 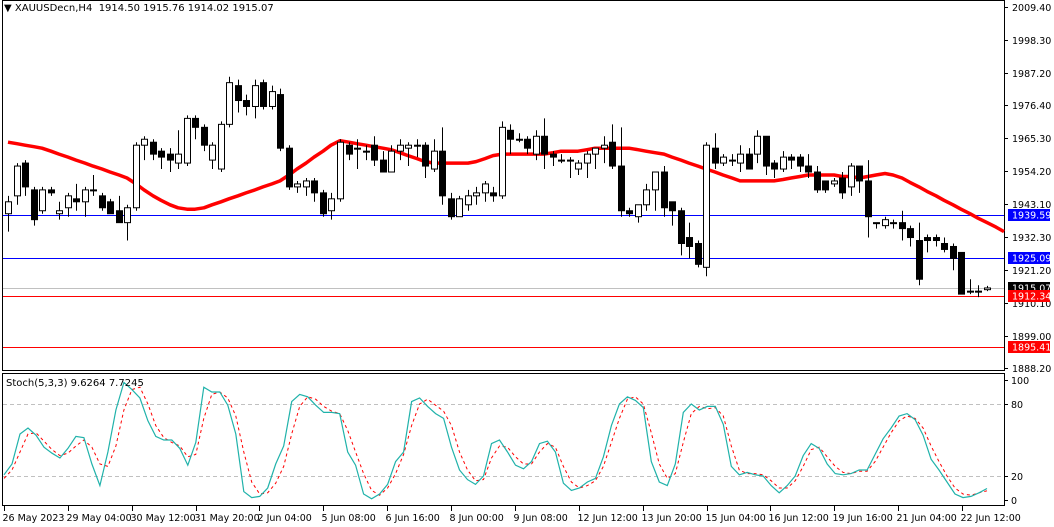 I want to click on time-tick-label: 12 Jun 12:00, so click(x=608, y=518).